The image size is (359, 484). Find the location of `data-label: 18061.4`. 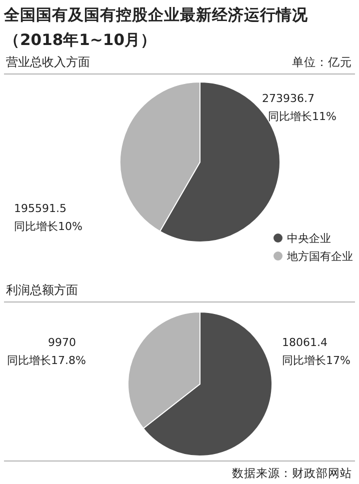

data-label: 18061.4 is located at coordinates (305, 342).